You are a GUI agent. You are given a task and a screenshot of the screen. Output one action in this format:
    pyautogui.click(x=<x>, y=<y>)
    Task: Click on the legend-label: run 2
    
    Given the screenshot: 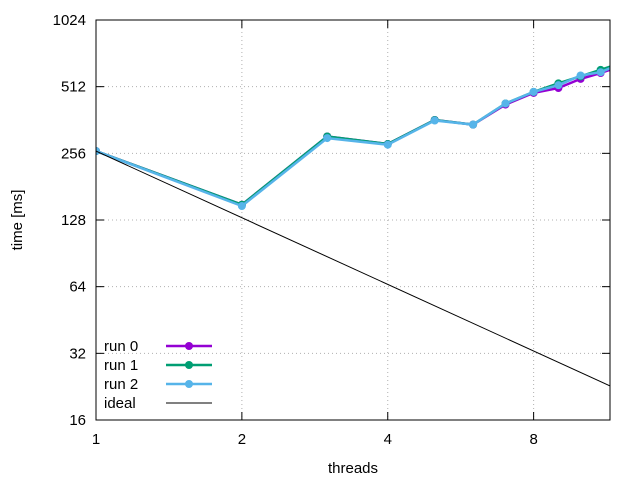 What is the action you would take?
    pyautogui.click(x=121, y=384)
    